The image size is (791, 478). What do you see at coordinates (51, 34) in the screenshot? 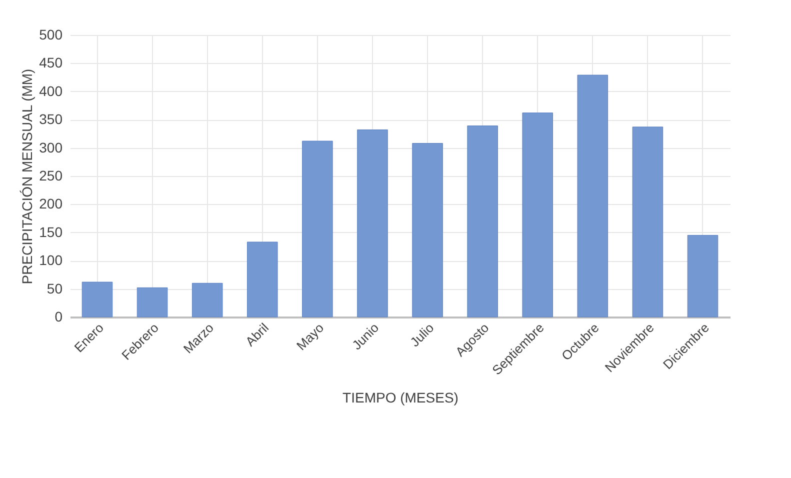
I see `y-tick-label: 500` at bounding box center [51, 34].